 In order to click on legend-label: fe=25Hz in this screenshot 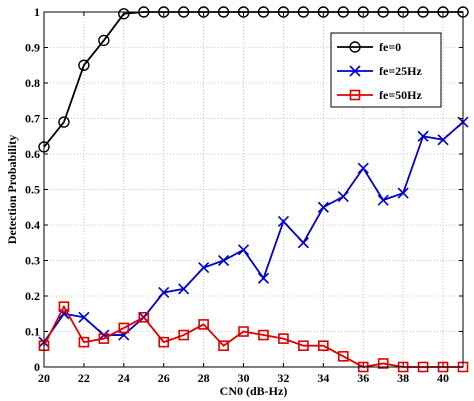, I will do `click(400, 71)`.